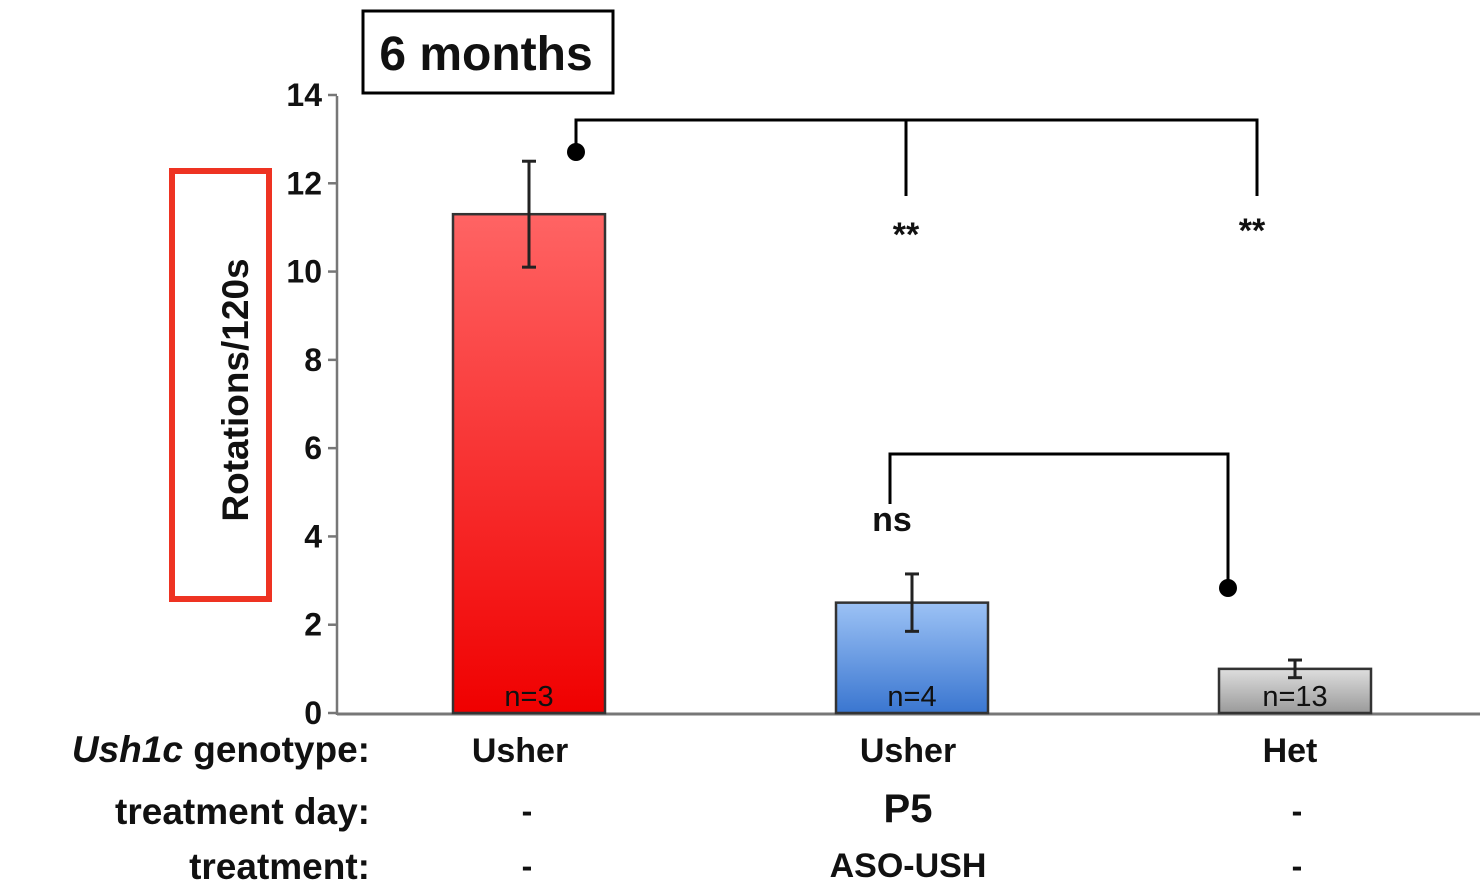 The width and height of the screenshot is (1480, 888). What do you see at coordinates (908, 866) in the screenshot?
I see `row-value: ASO-USH` at bounding box center [908, 866].